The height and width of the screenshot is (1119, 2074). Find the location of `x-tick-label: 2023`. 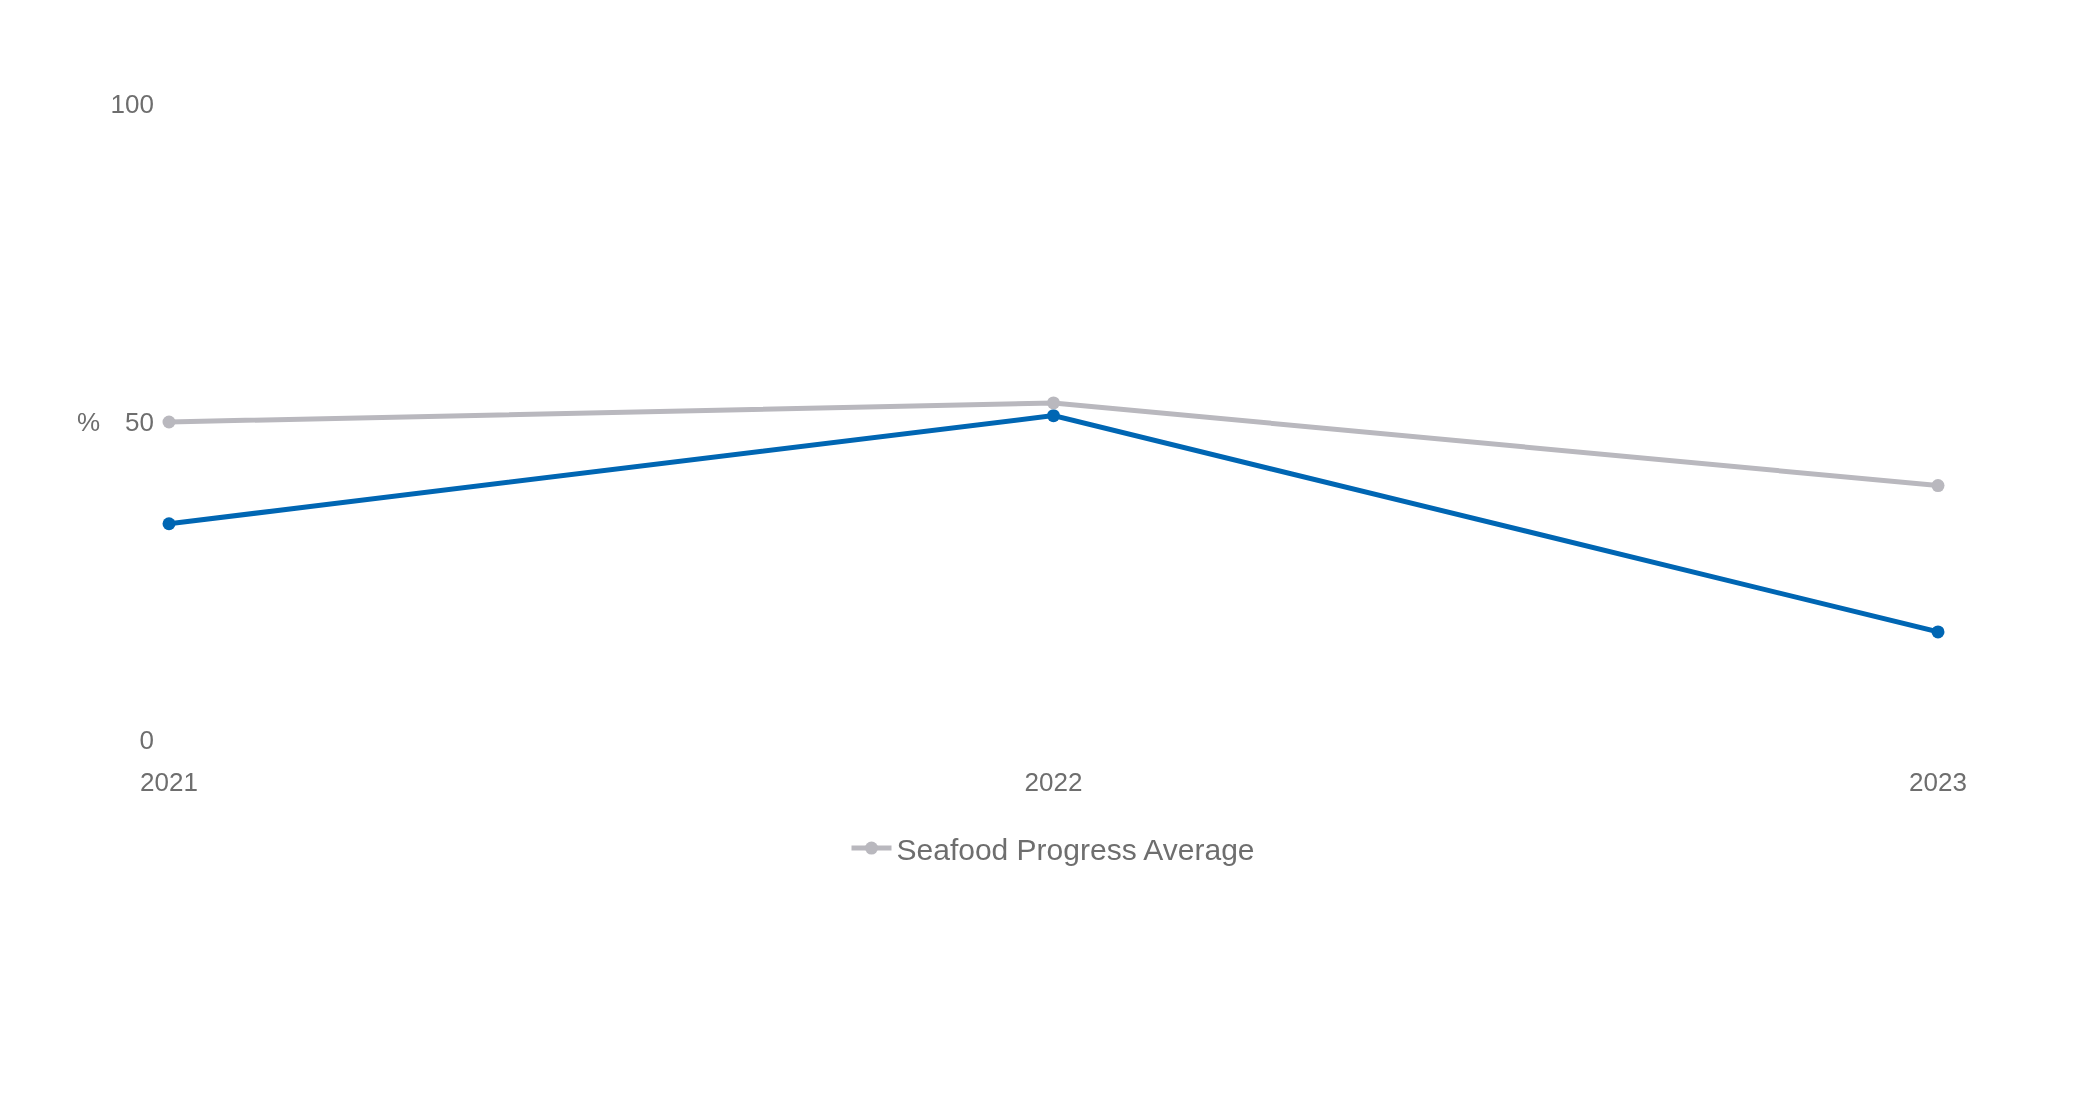

x-tick-label: 2023 is located at coordinates (1938, 782).